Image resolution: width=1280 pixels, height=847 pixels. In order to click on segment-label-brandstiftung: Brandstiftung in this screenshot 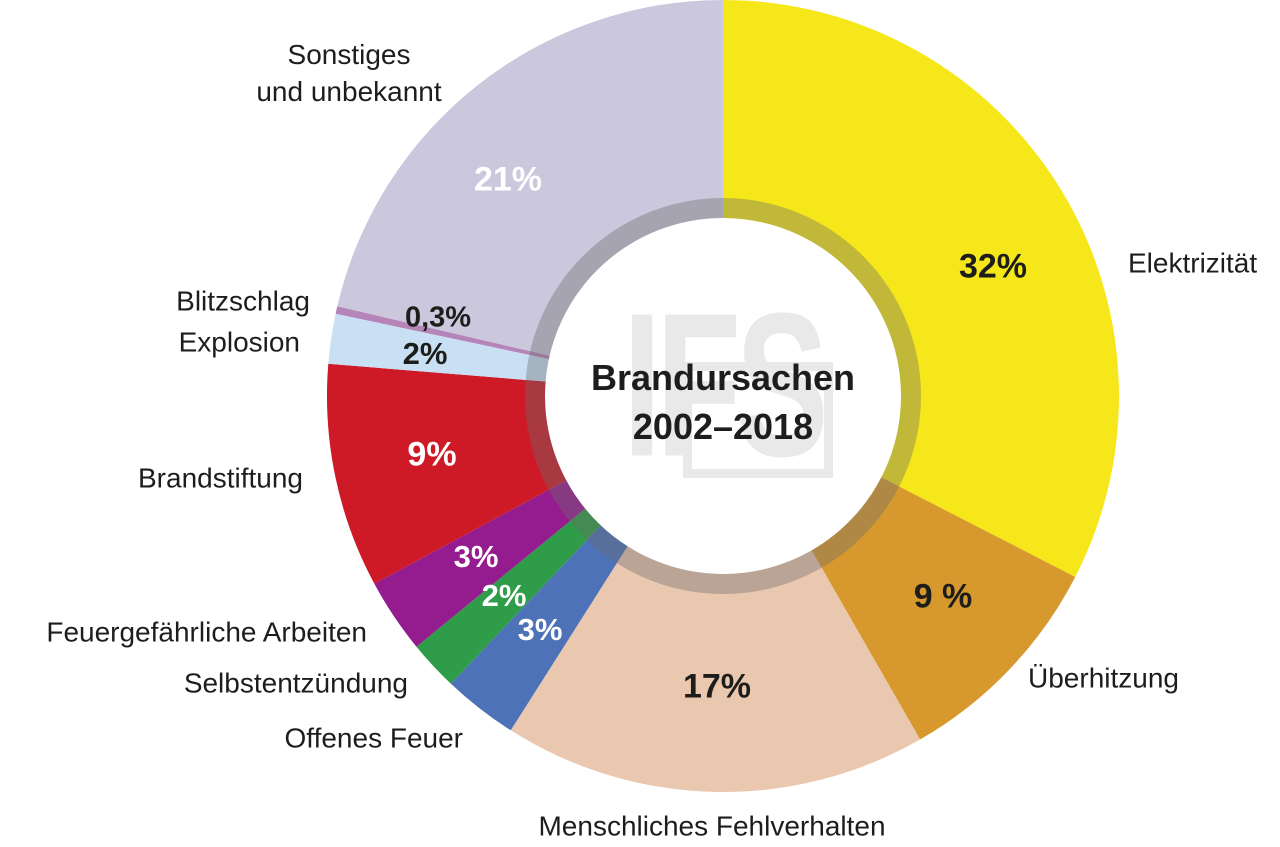, I will do `click(220, 478)`.